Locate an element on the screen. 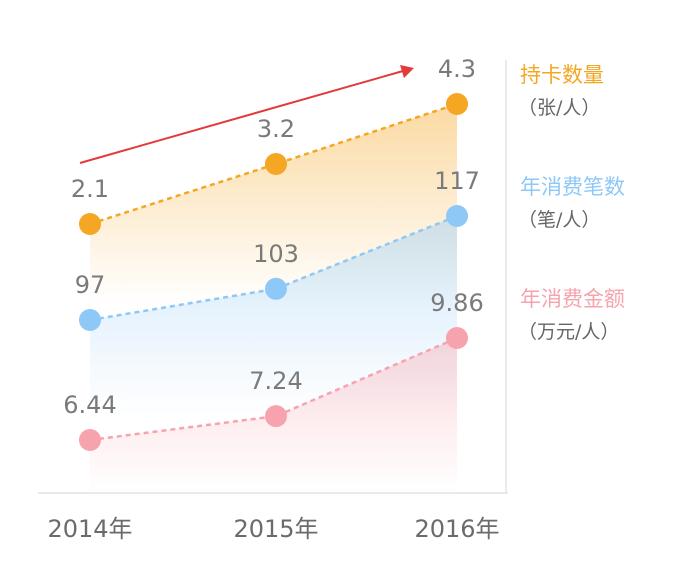 This screenshot has width=674, height=580. data-label-0-0: 2.1 is located at coordinates (90, 189).